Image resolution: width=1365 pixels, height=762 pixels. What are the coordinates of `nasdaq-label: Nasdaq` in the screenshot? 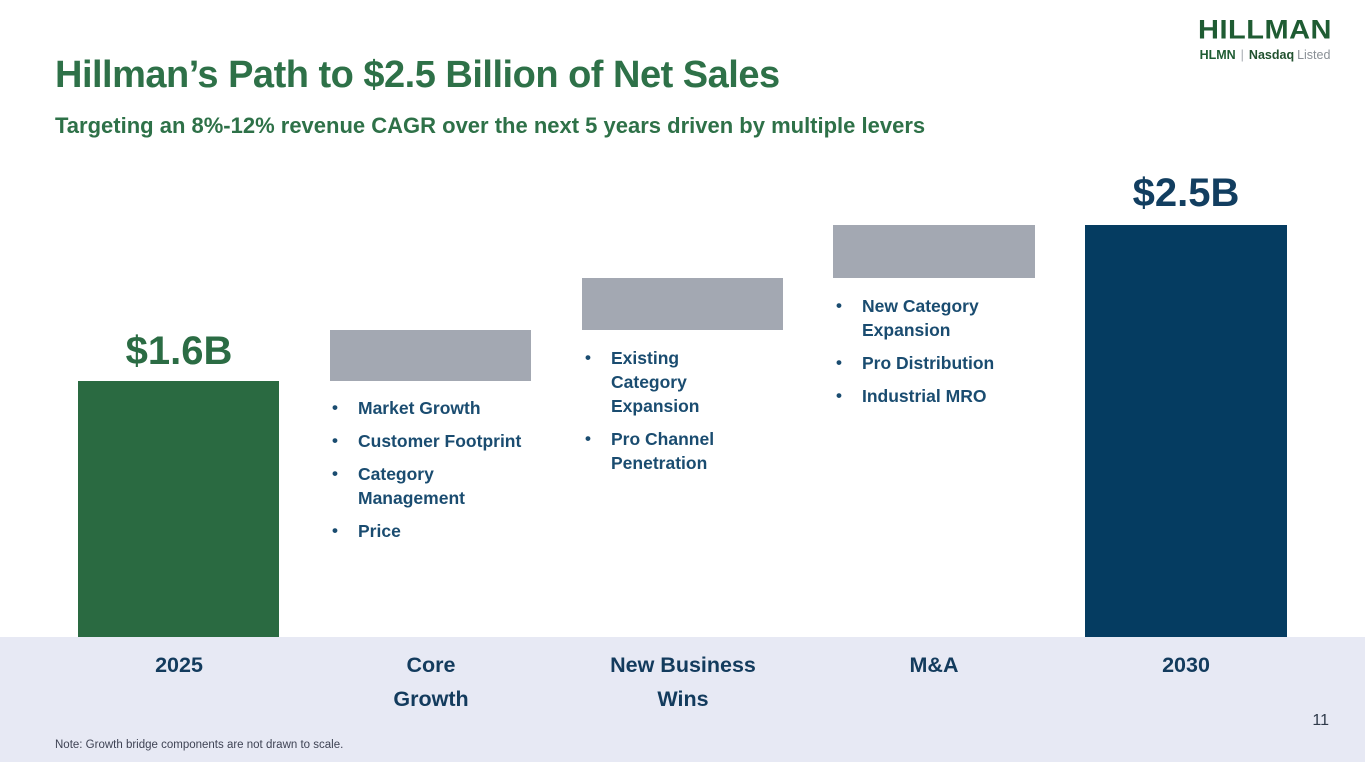 It's located at (1271, 55).